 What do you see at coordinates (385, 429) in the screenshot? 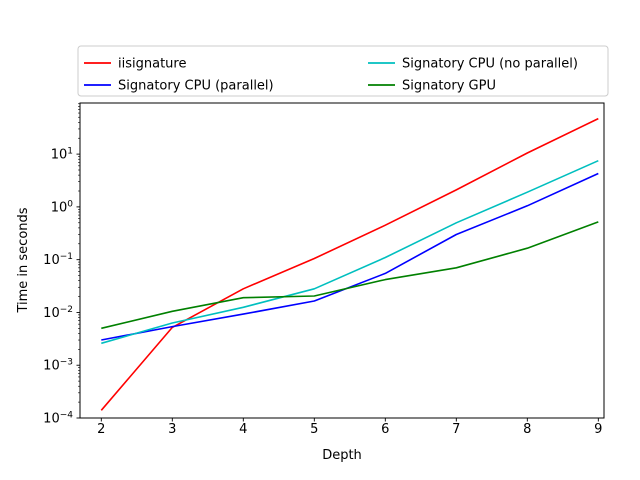
I see `x-tick-label: 6` at bounding box center [385, 429].